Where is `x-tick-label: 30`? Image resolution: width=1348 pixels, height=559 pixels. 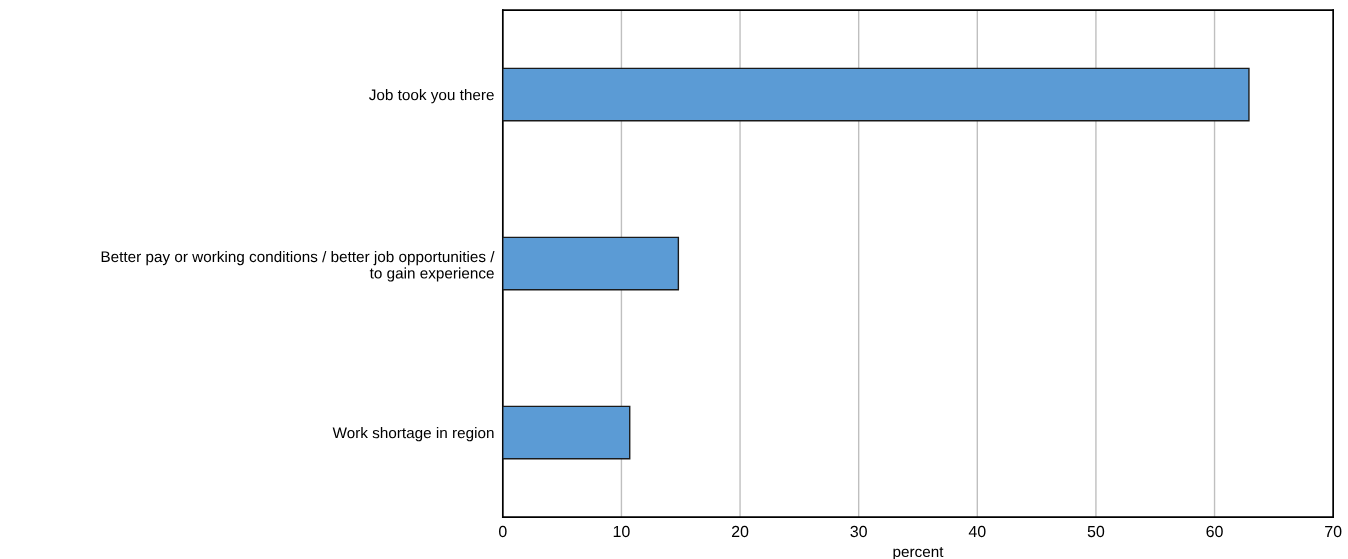 x-tick-label: 30 is located at coordinates (858, 531).